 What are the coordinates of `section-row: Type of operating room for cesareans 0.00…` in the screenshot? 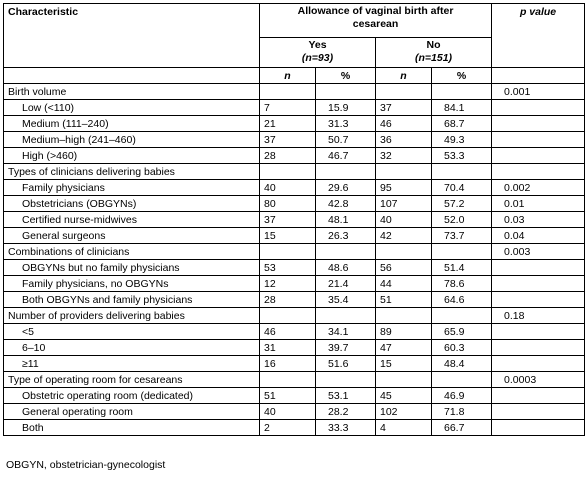 It's located at (294, 379).